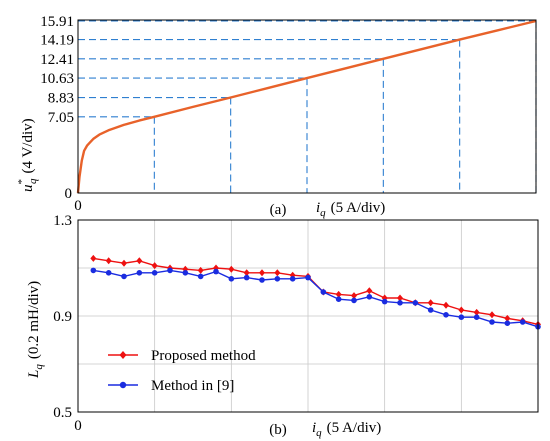 Image resolution: width=550 pixels, height=441 pixels. Describe the element at coordinates (39, 367) in the screenshot. I see `b-ylabel-sub: q` at that location.